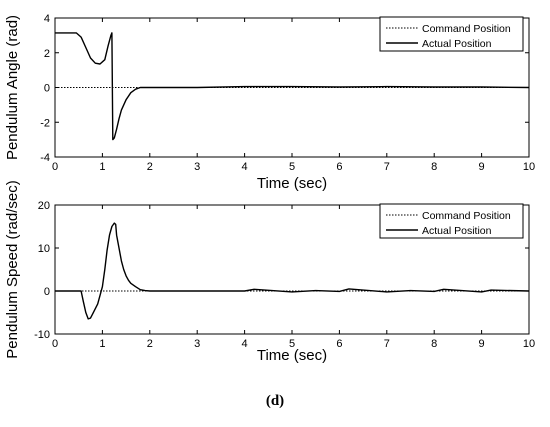  What do you see at coordinates (42, 335) in the screenshot?
I see `y-tick-label: -10` at bounding box center [42, 335].